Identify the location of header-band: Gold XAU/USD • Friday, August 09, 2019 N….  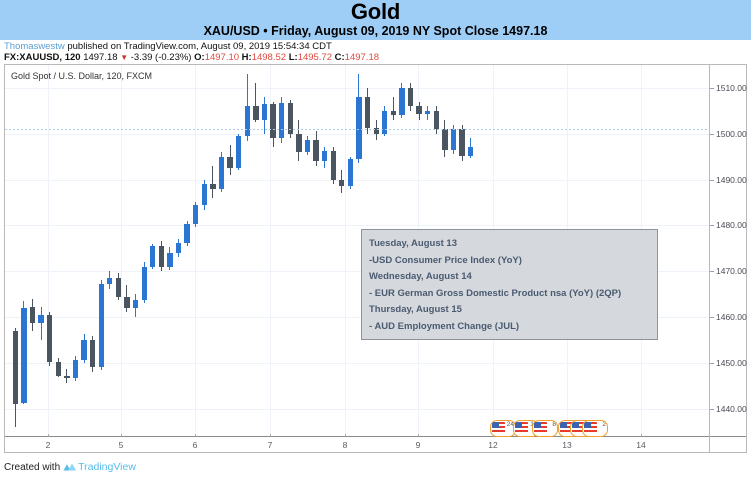
(375, 20).